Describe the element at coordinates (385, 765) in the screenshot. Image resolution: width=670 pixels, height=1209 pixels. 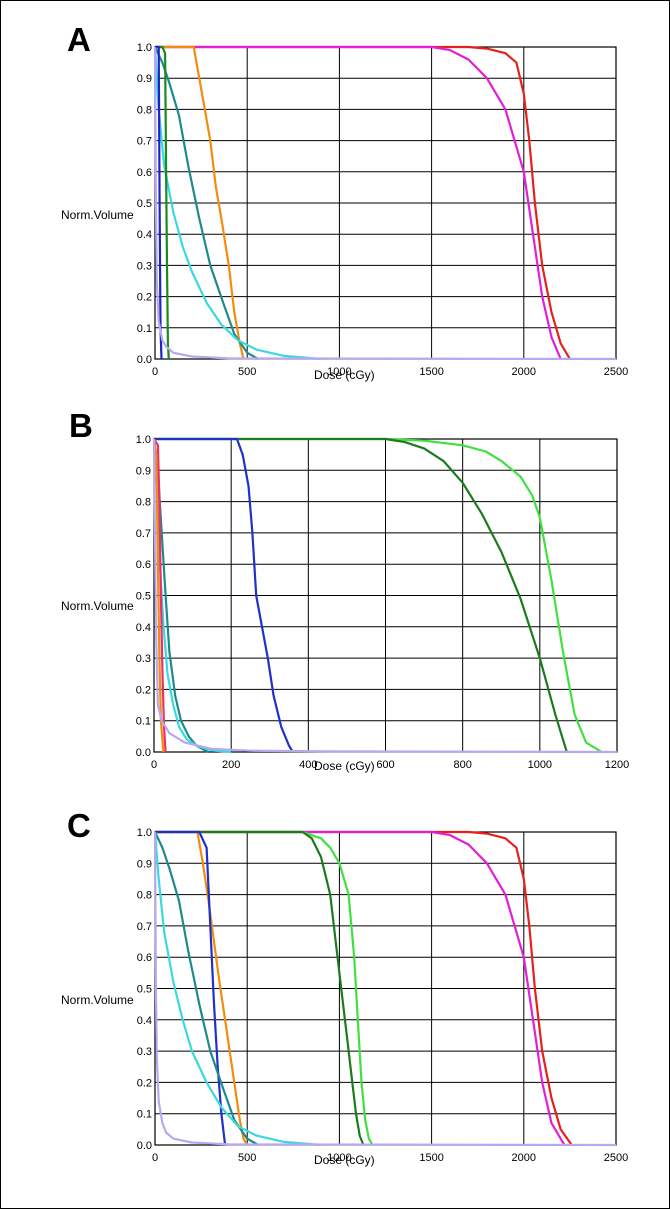
I see `x-tick-label: 600` at that location.